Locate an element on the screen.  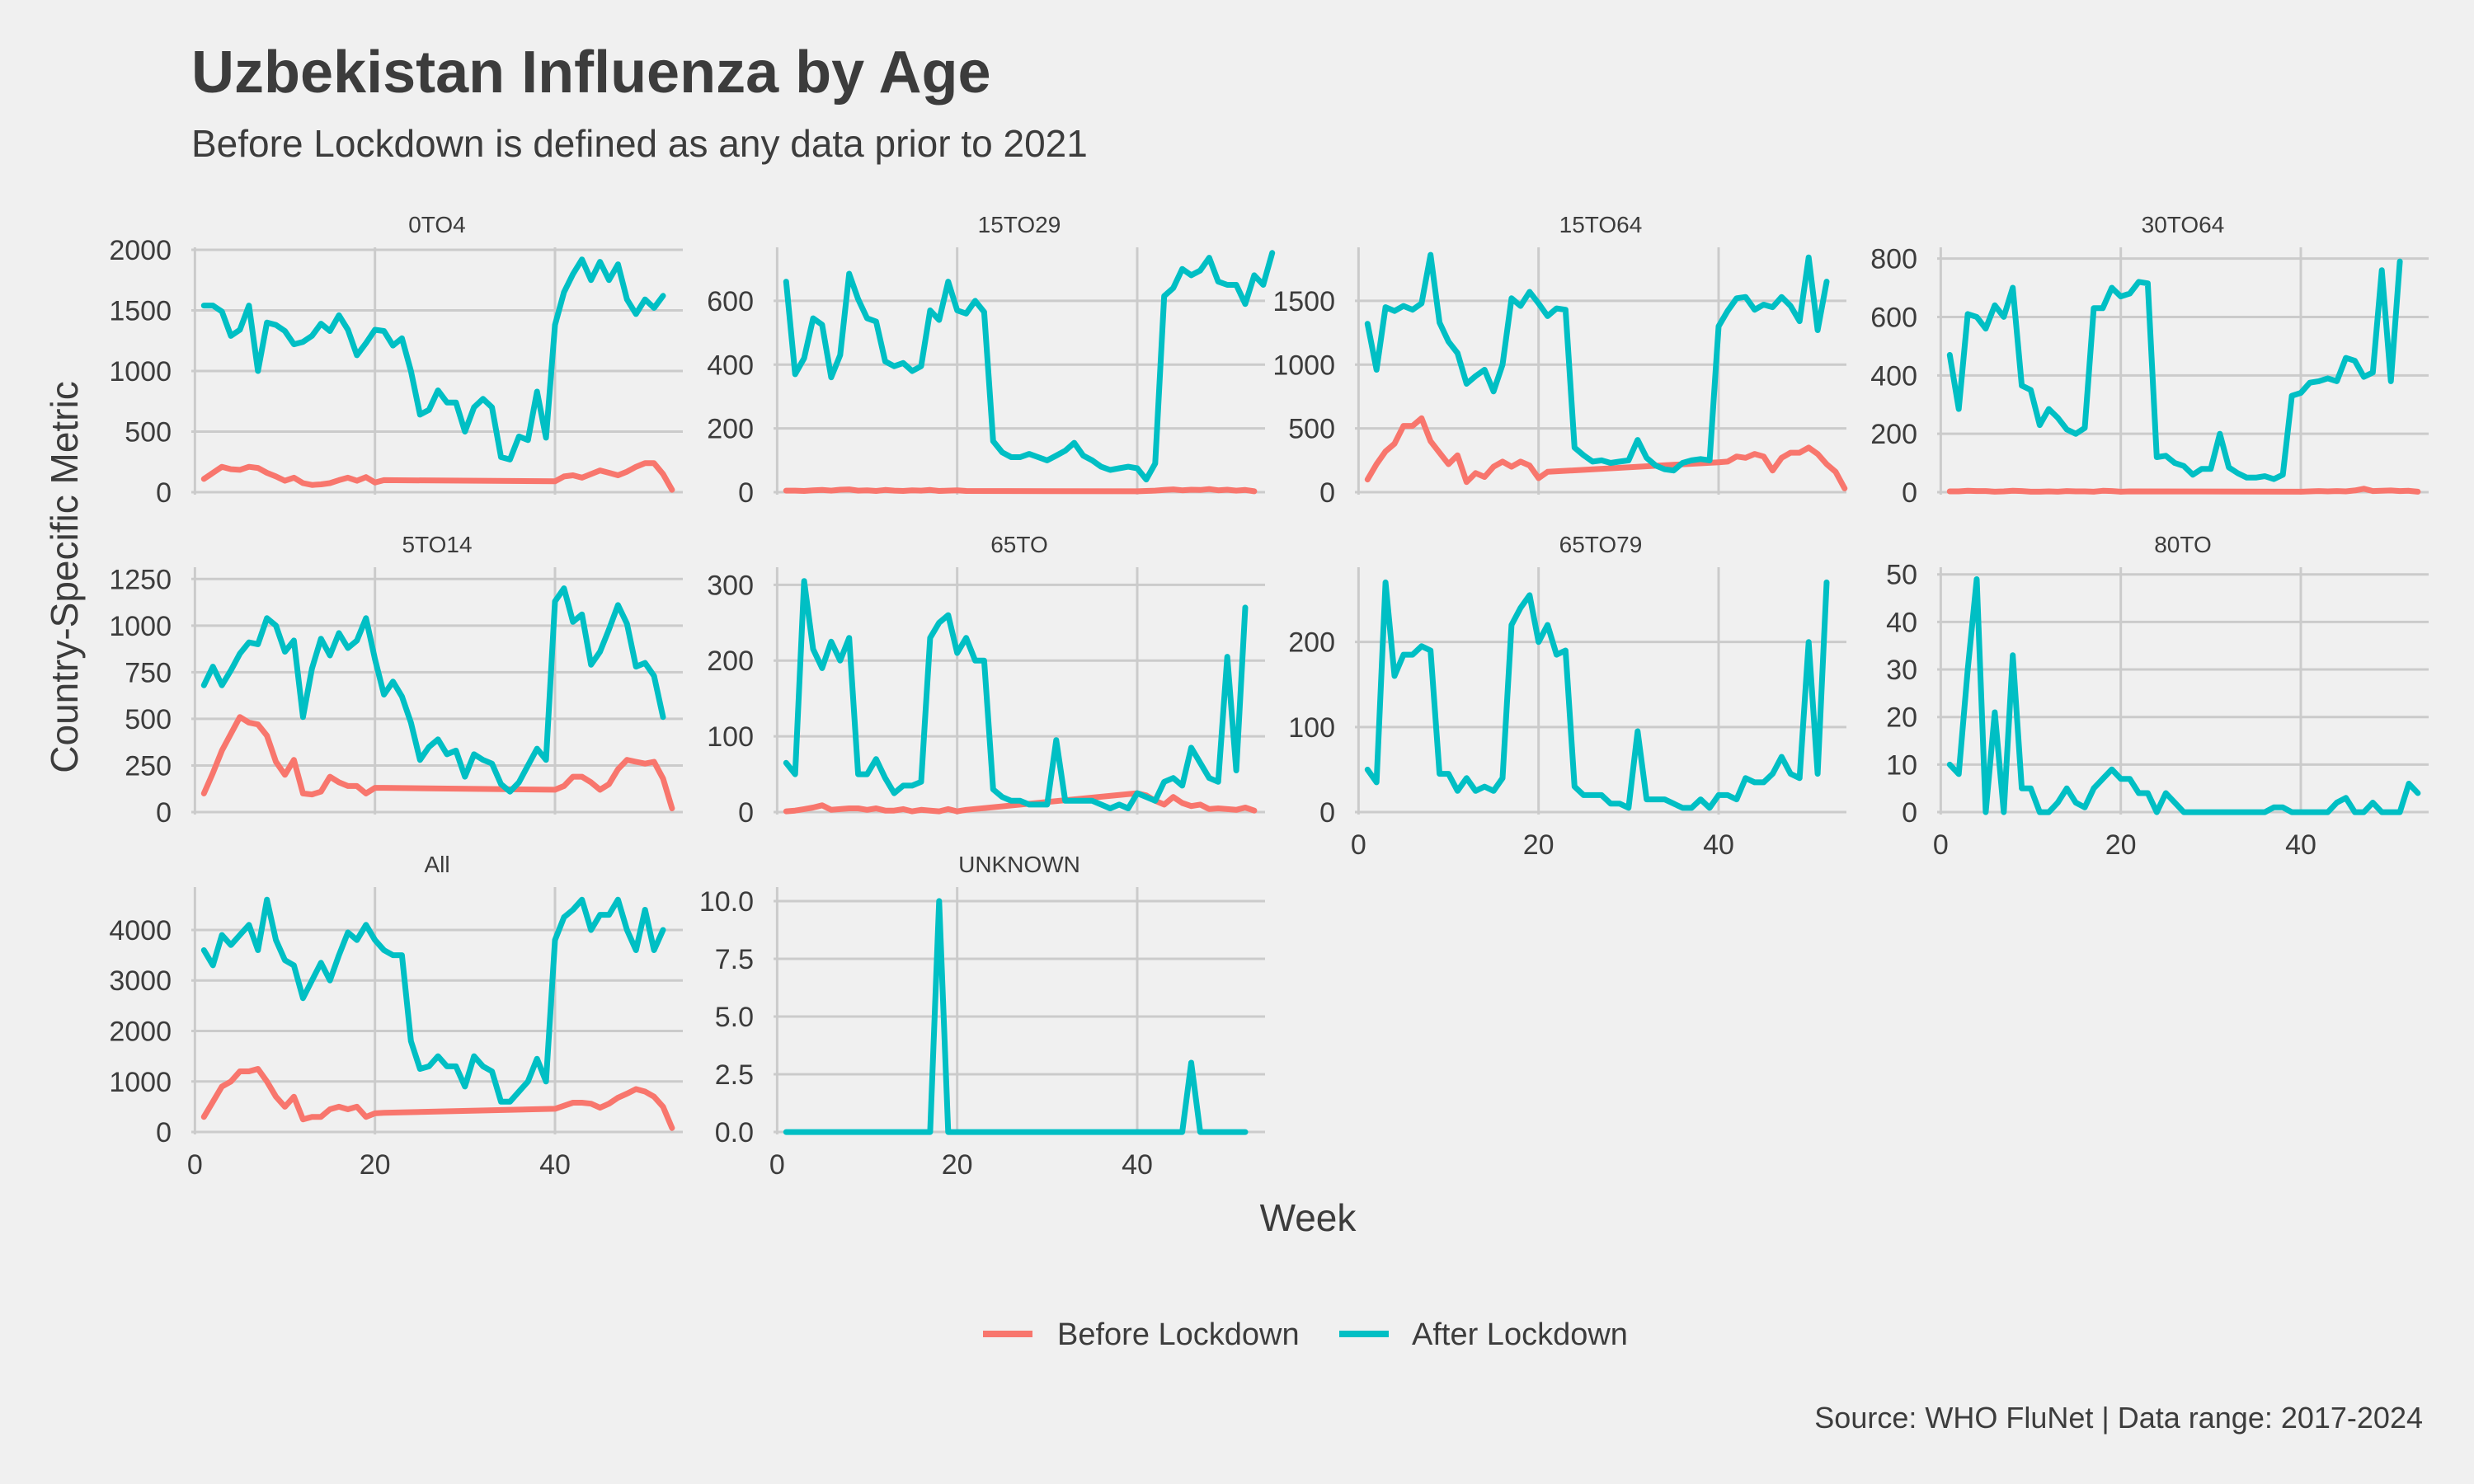
strip-label-65to: 65TO is located at coordinates (1019, 544).